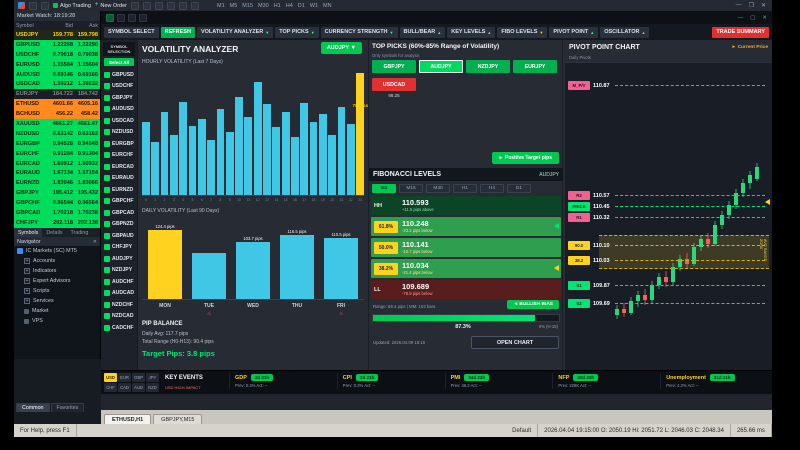 The image size is (800, 450). I want to click on zoom-in-icon, so click(171, 5).